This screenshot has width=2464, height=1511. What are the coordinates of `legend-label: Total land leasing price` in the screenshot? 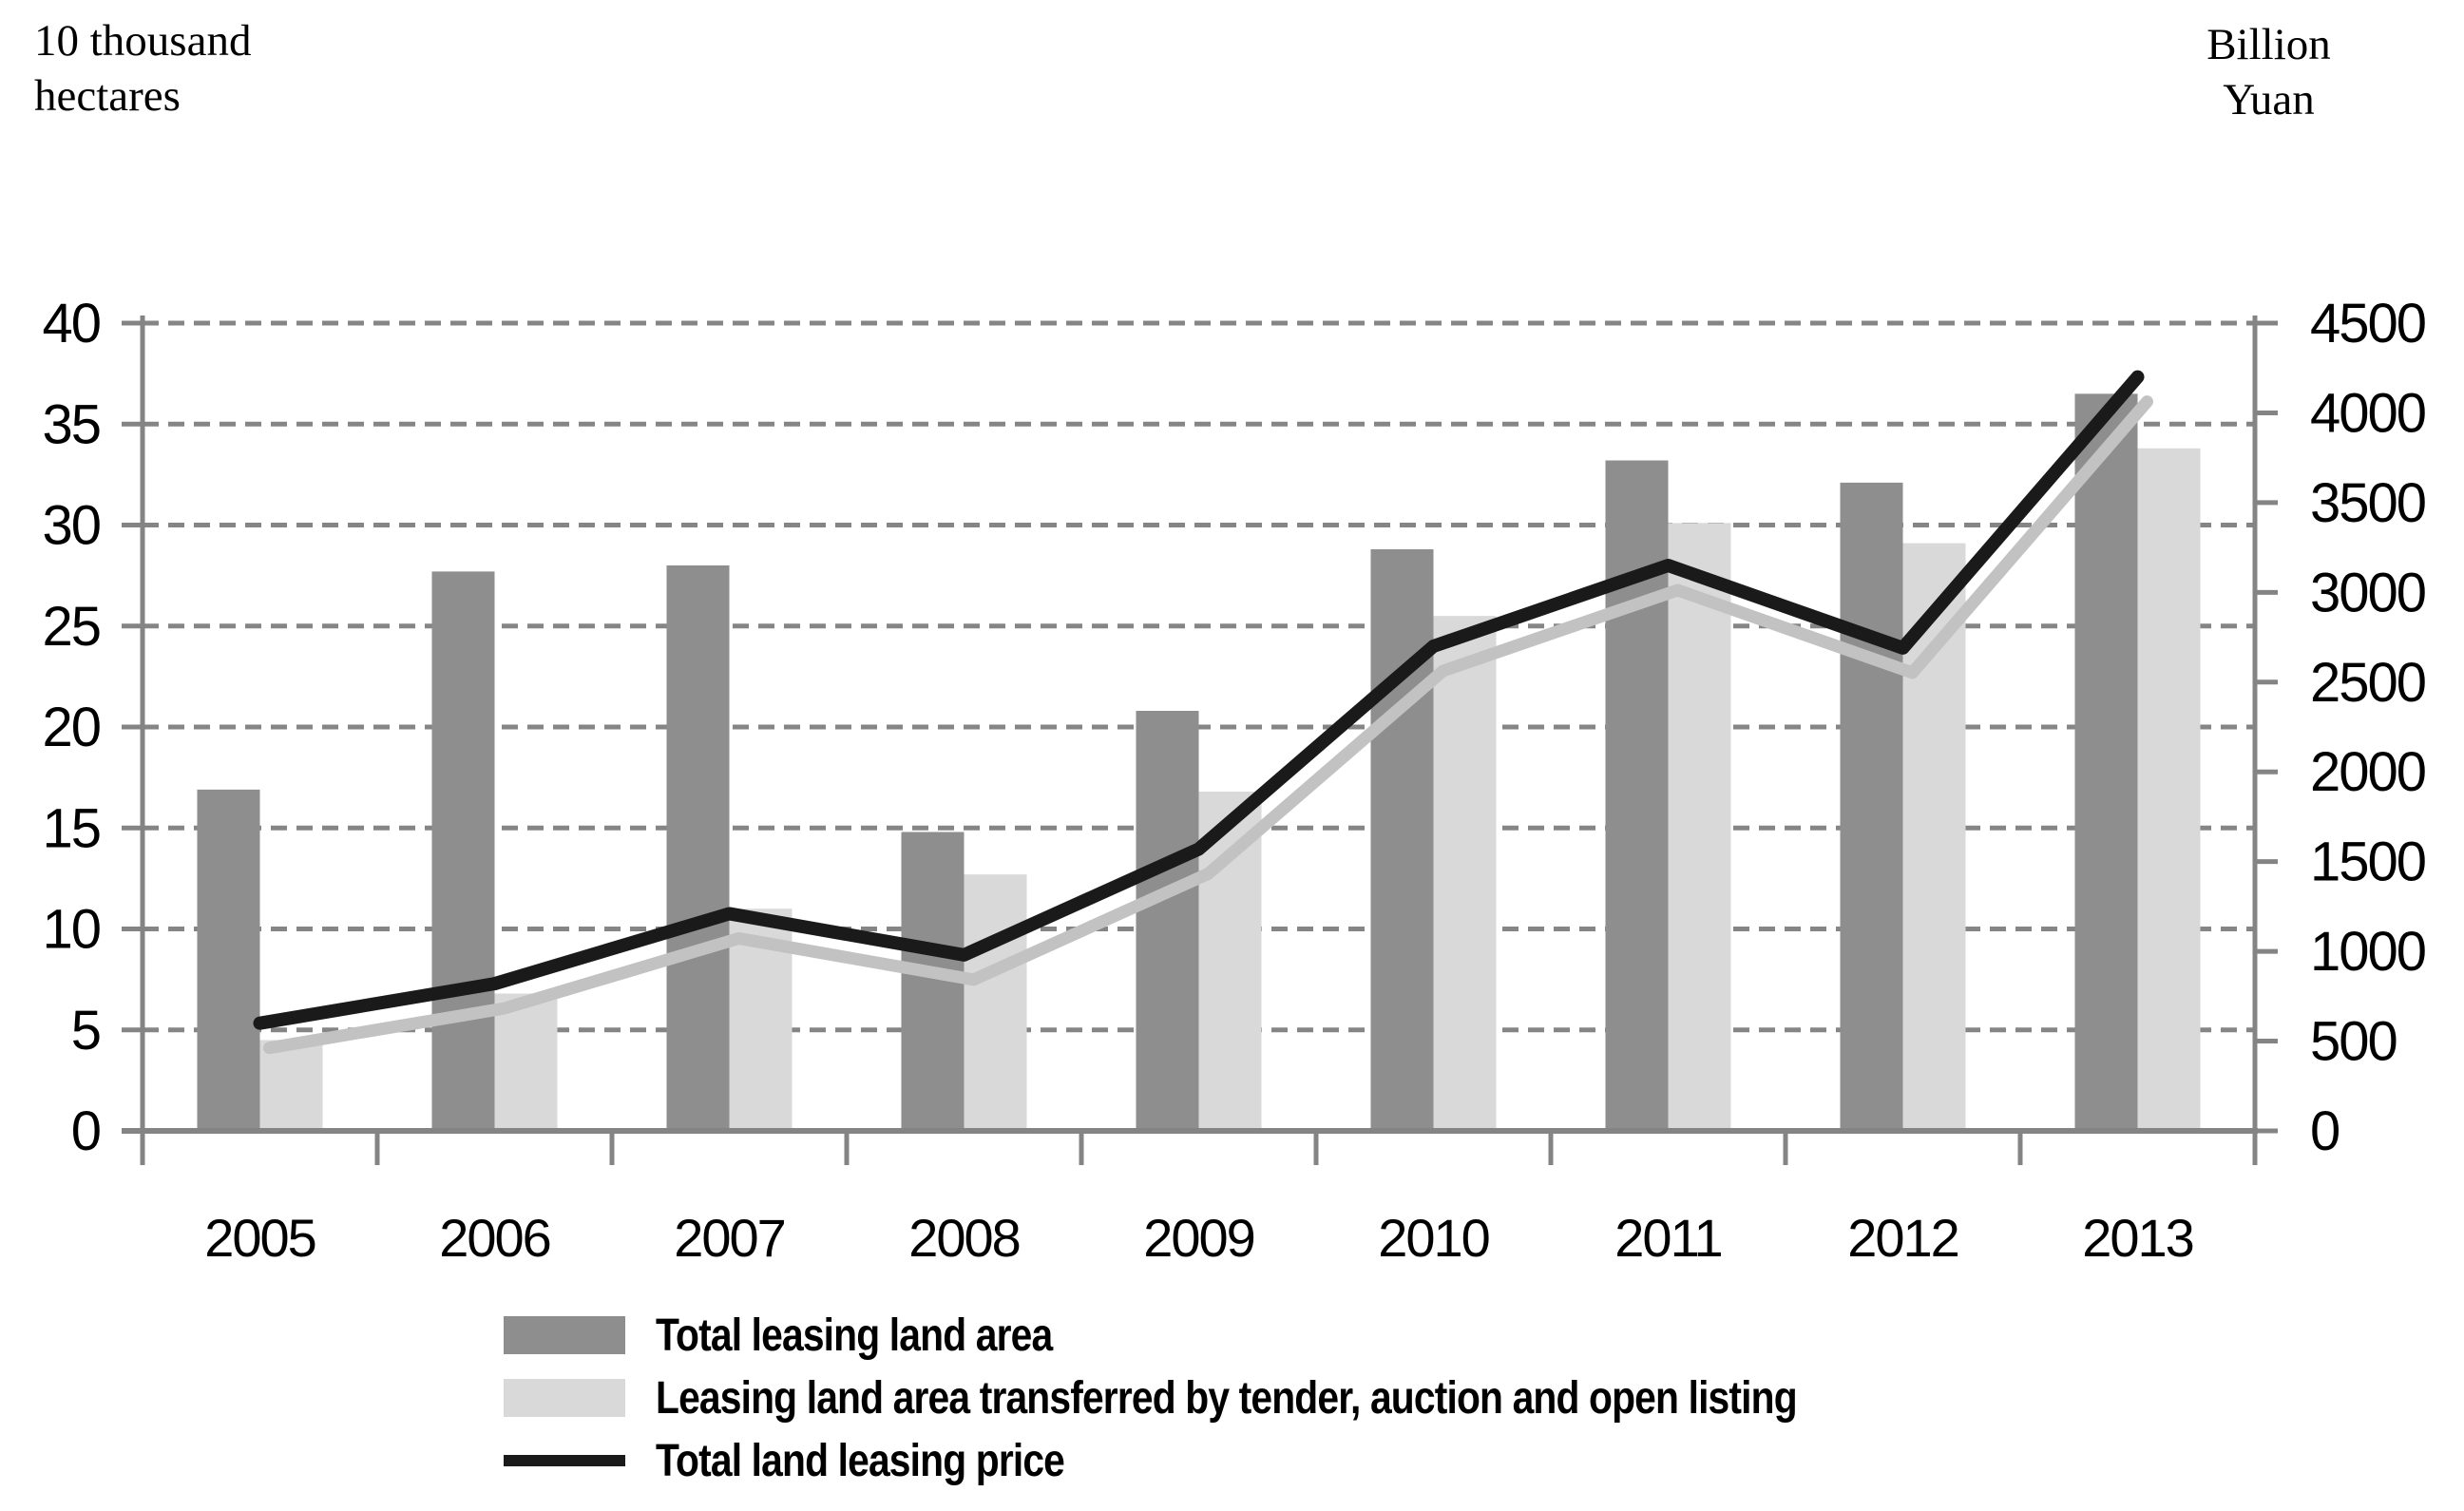 It's located at (860, 1460).